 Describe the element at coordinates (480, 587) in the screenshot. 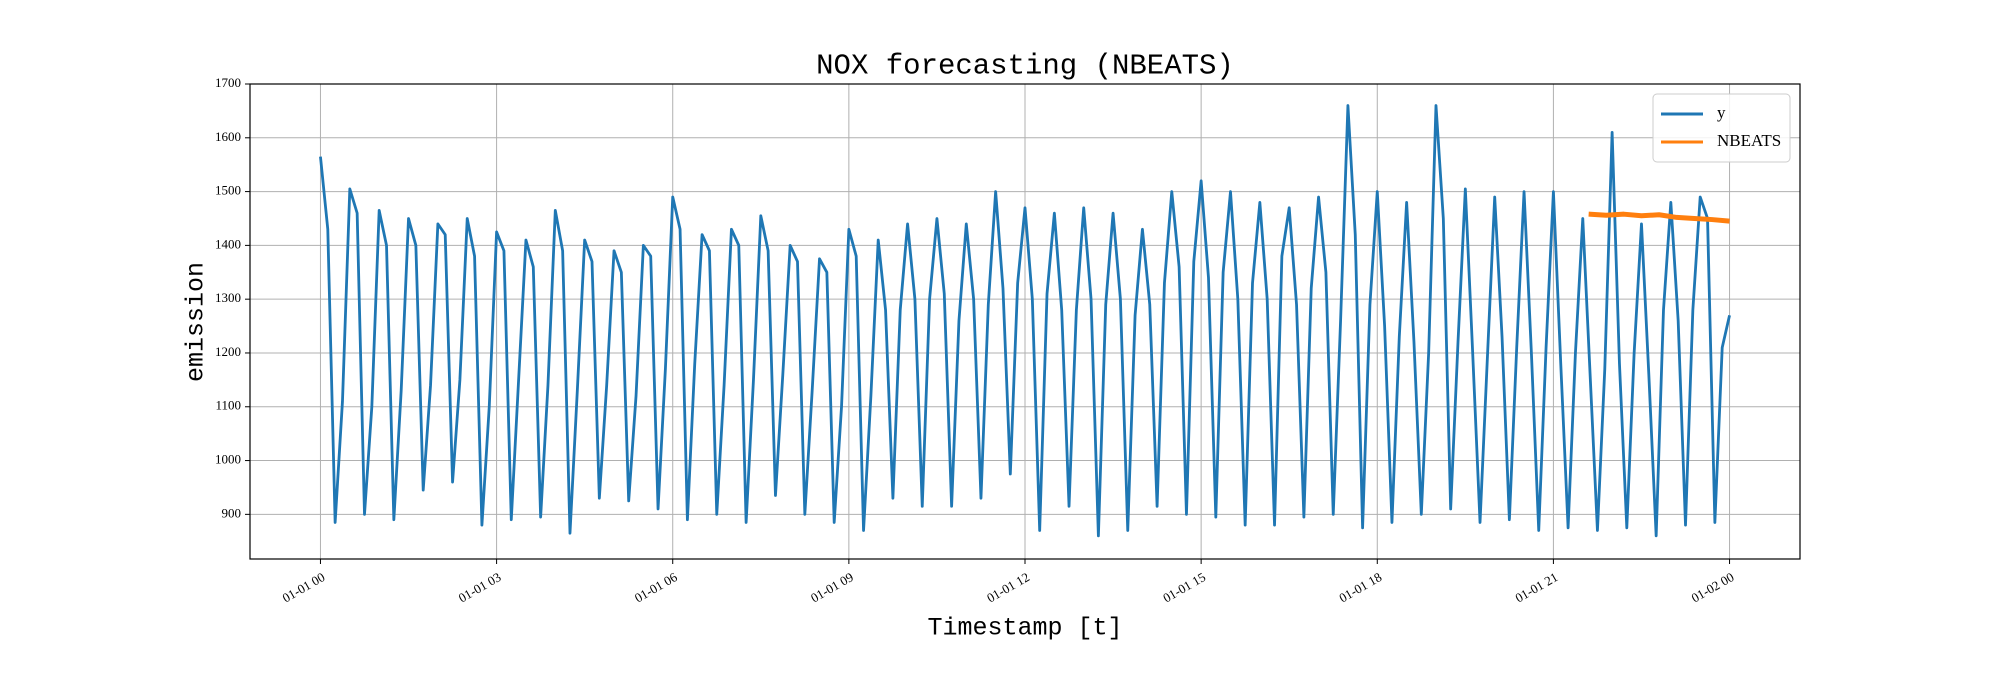

I see `x-tick-label: 01-01 03` at that location.